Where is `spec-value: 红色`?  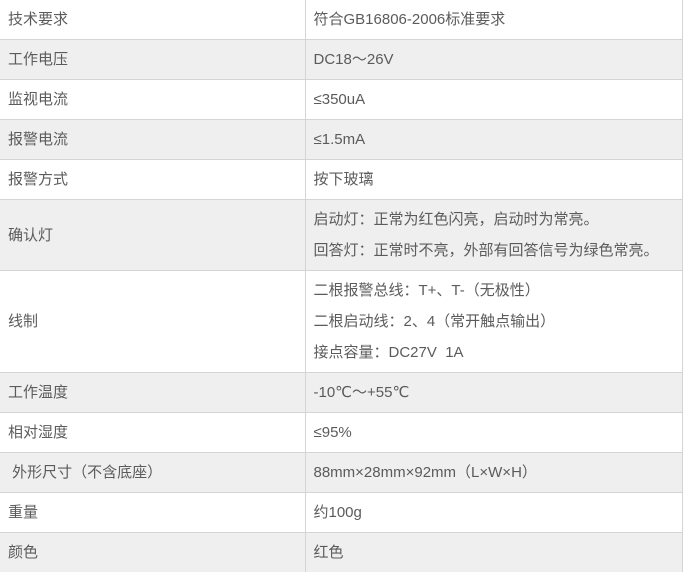 spec-value: 红色 is located at coordinates (494, 552).